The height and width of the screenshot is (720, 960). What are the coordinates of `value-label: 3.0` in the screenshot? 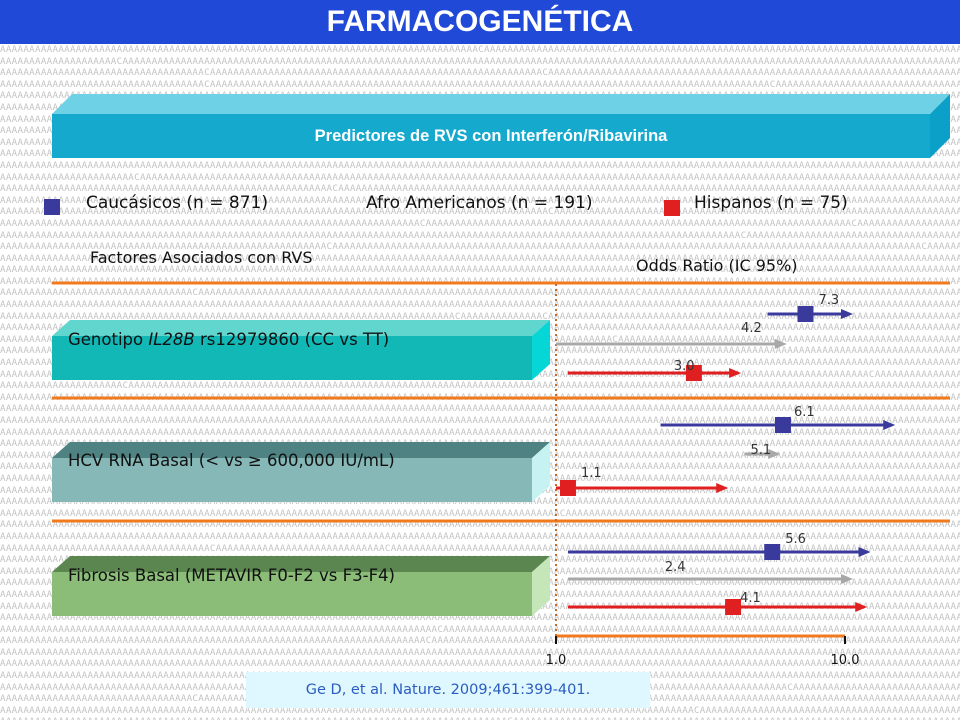 It's located at (684, 366).